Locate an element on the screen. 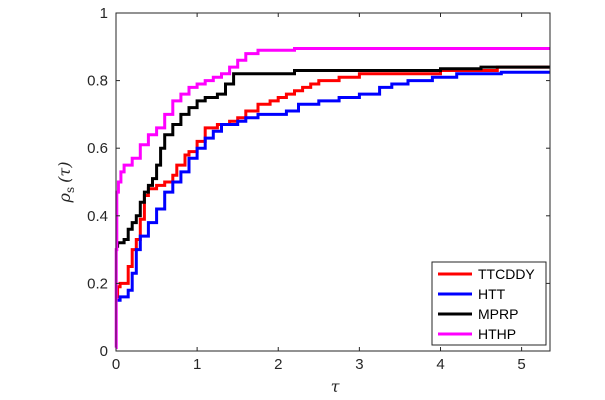  legend-label-ttcddy: TTCDDY is located at coordinates (506, 274).